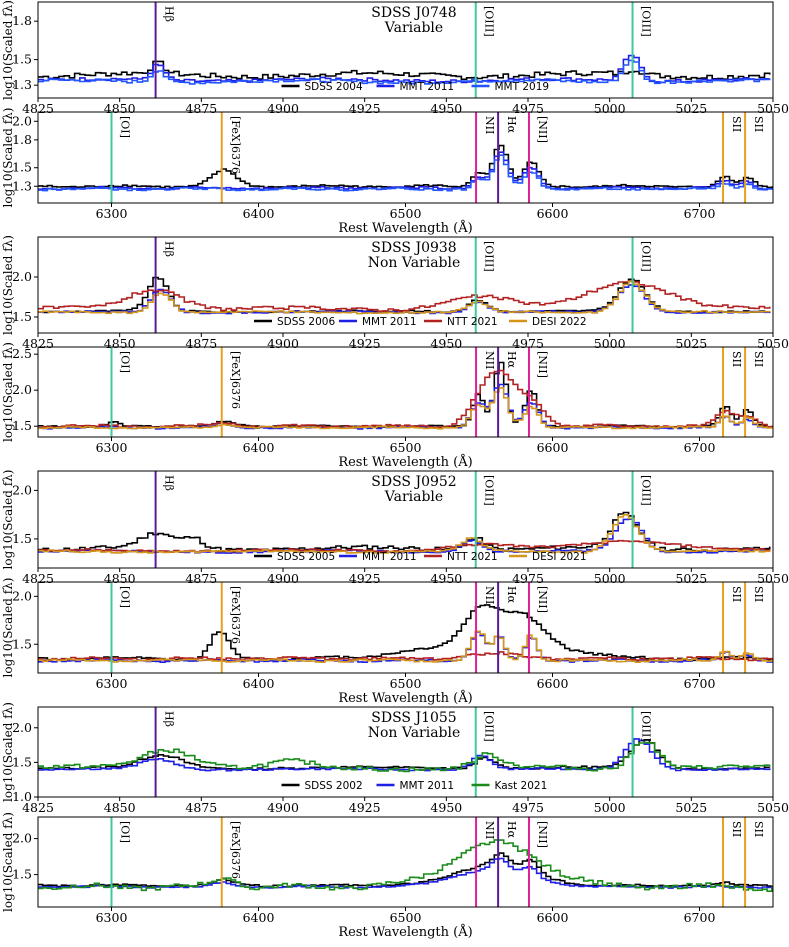 This screenshot has width=789, height=947. What do you see at coordinates (413, 13) in the screenshot?
I see `panel-title: SDSS J0748` at bounding box center [413, 13].